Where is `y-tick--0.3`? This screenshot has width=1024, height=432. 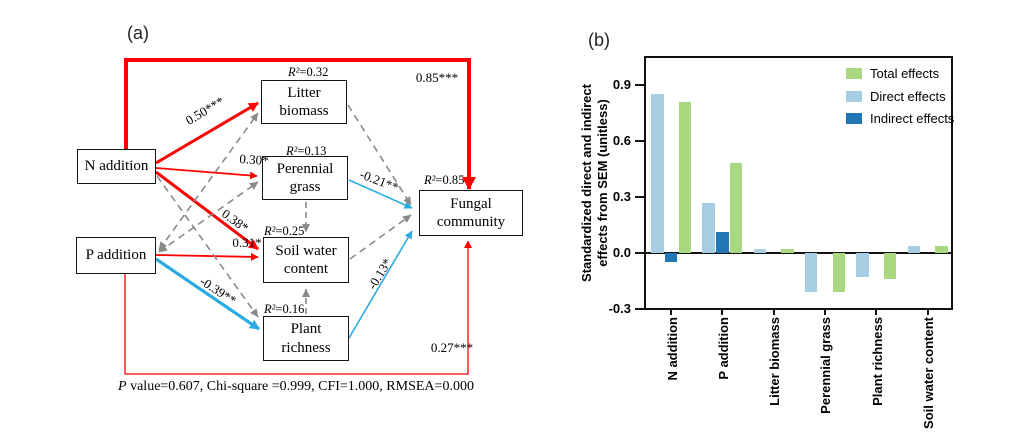 y-tick--0.3 is located at coordinates (639, 309).